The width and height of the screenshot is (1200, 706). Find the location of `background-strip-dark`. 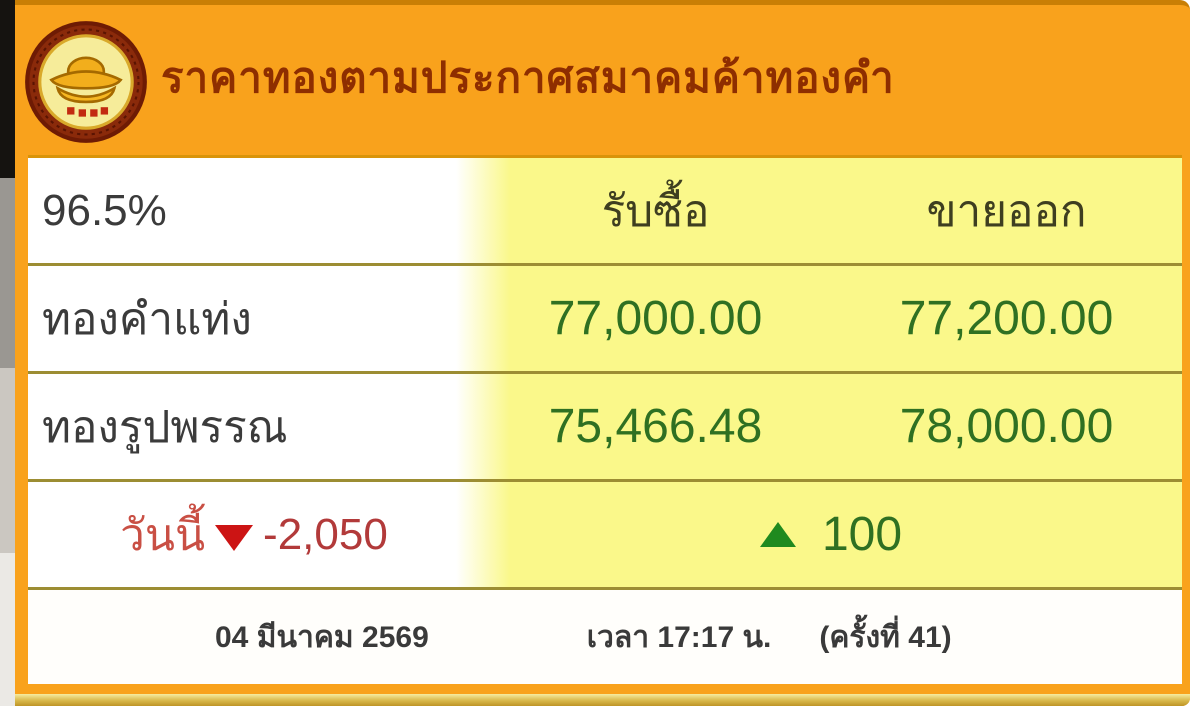

background-strip-dark is located at coordinates (8, 89).